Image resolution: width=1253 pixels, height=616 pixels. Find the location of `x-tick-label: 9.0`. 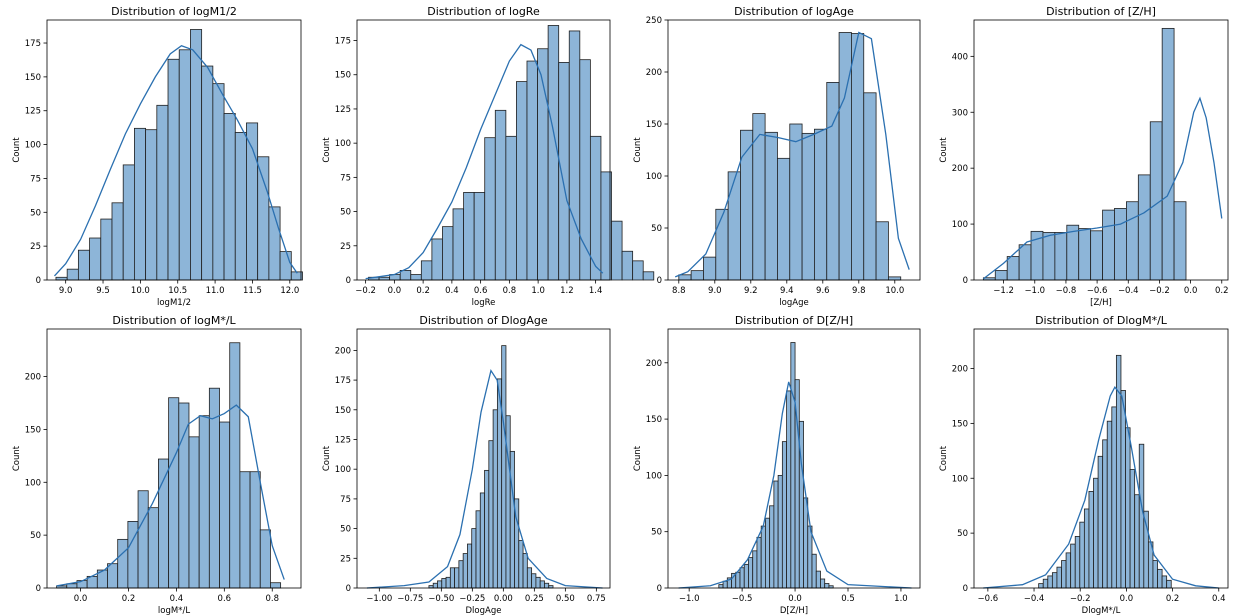

x-tick-label: 9.0 is located at coordinates (715, 291).